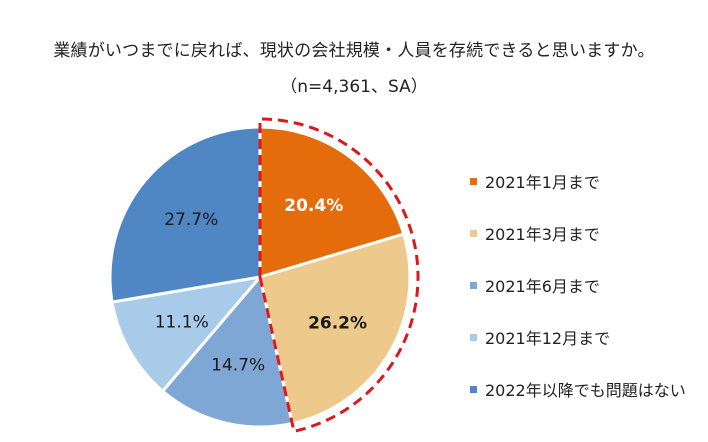  Describe the element at coordinates (354, 87) in the screenshot. I see `chart-subtitle: （n=4,361、SA）` at that location.